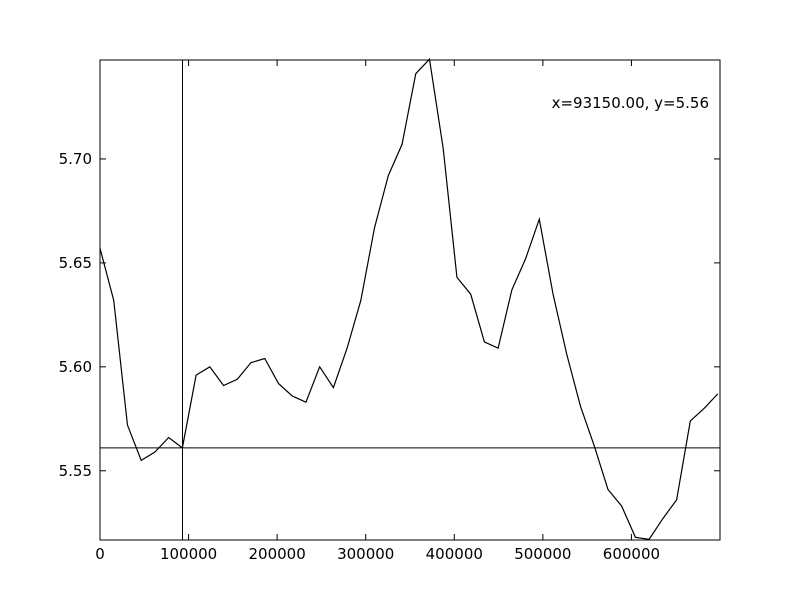 The image size is (800, 604). Describe the element at coordinates (454, 554) in the screenshot. I see `x-tick-label: 400000` at that location.